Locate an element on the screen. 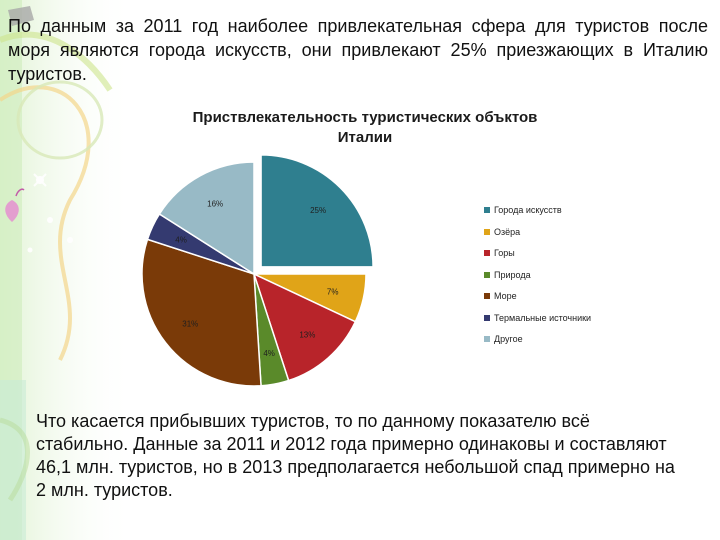  chart-title-line-2: Италии is located at coordinates (365, 137).